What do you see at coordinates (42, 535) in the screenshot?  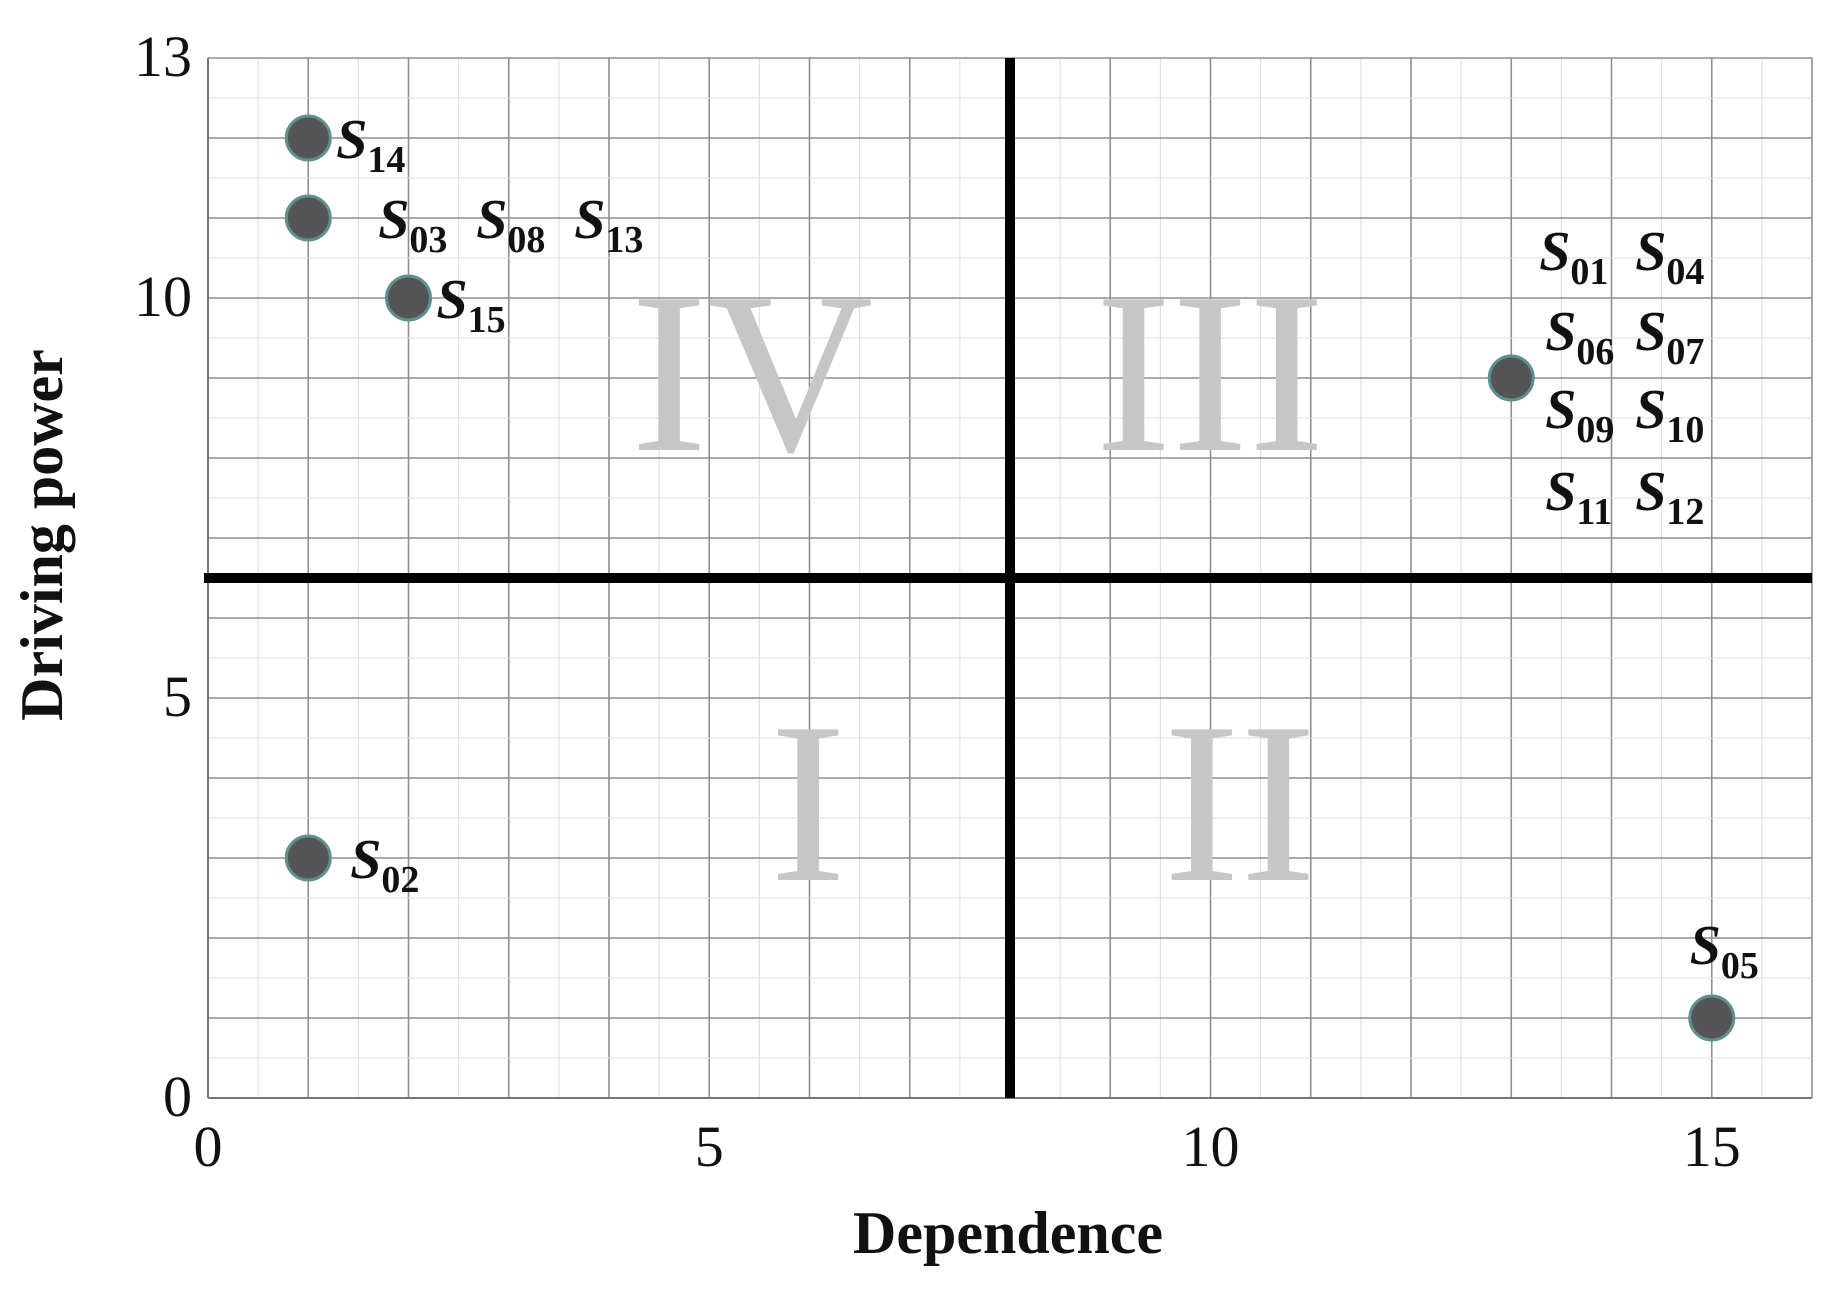 I see `y-axis-title: Driving power` at bounding box center [42, 535].